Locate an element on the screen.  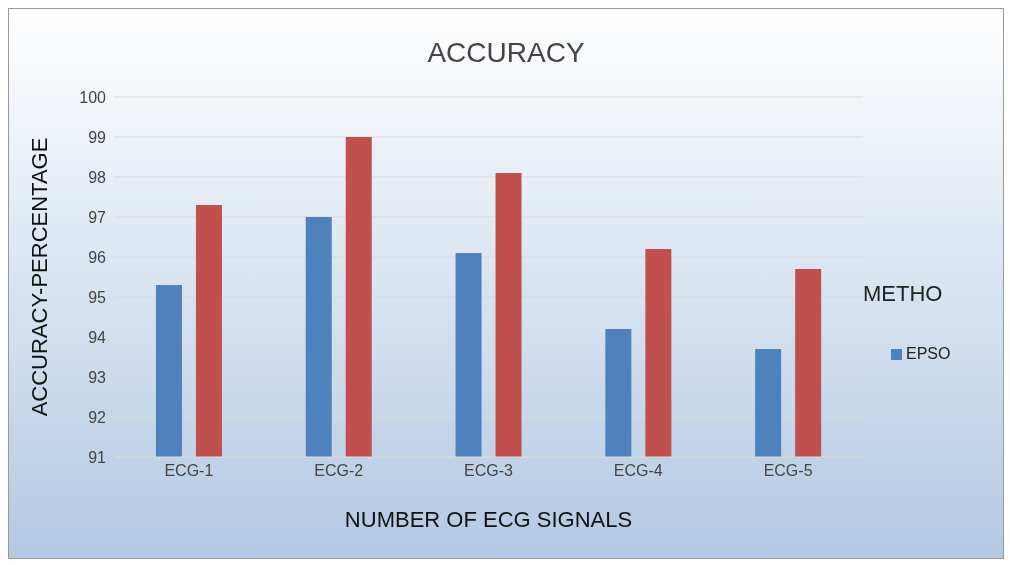
y-tick-label: 99 is located at coordinates (97, 137).